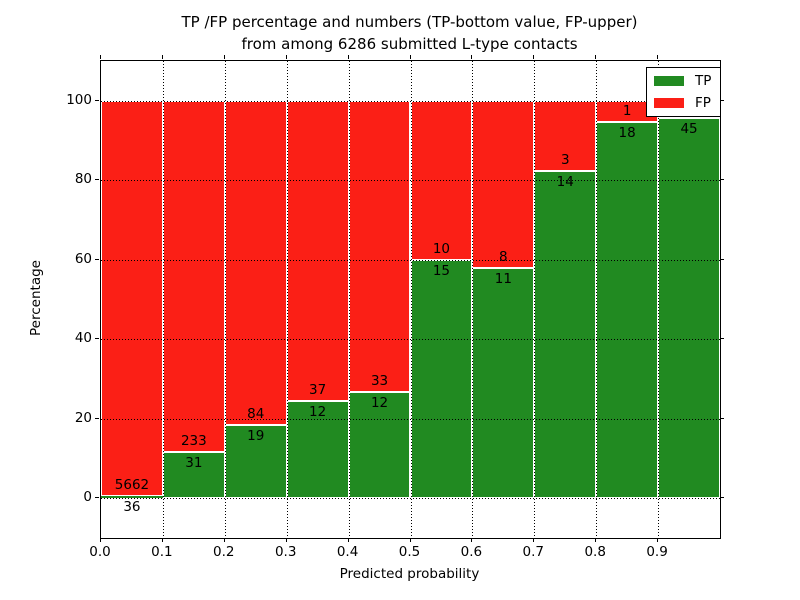 Image resolution: width=800 pixels, height=600 pixels. I want to click on x-tick-label-0.6: 0.6, so click(471, 552).